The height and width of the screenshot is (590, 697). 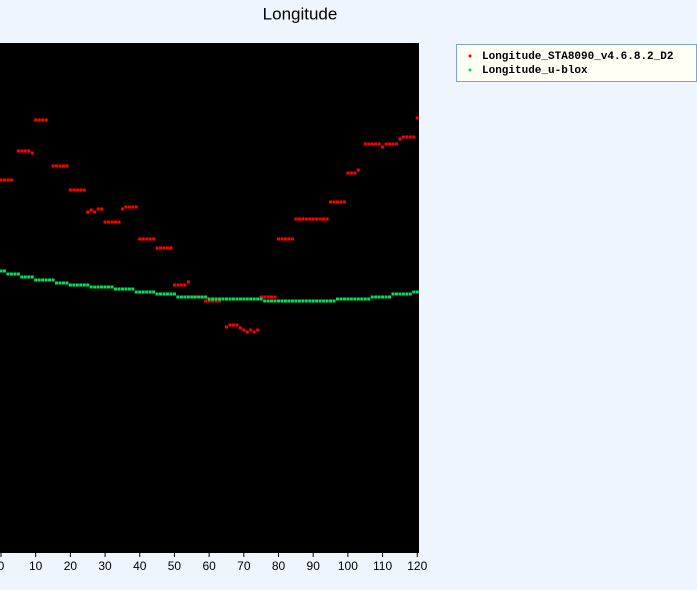 I want to click on legend, so click(x=576, y=63).